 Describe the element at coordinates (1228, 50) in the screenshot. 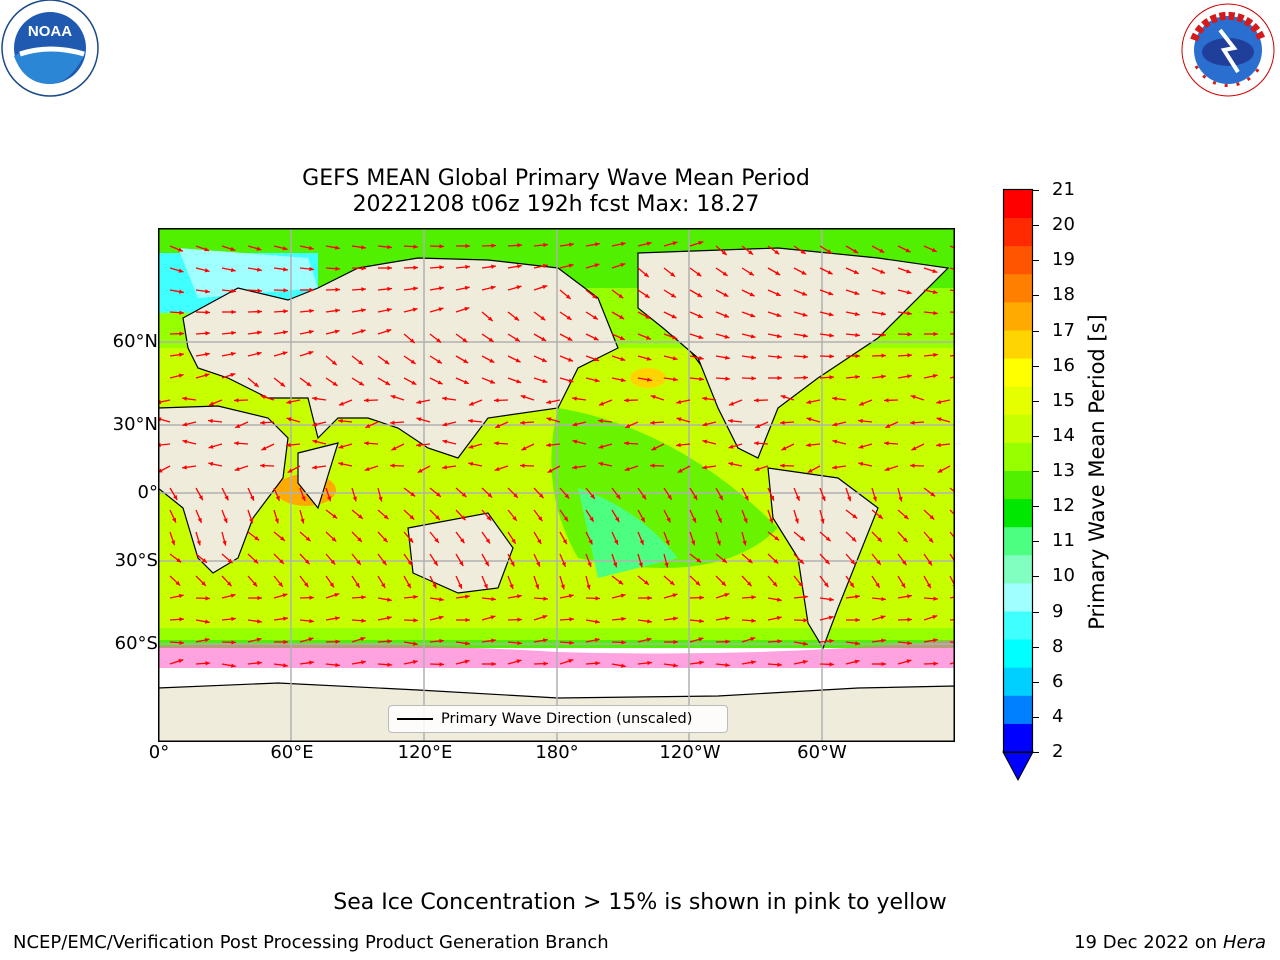

I see `nws-logo` at that location.